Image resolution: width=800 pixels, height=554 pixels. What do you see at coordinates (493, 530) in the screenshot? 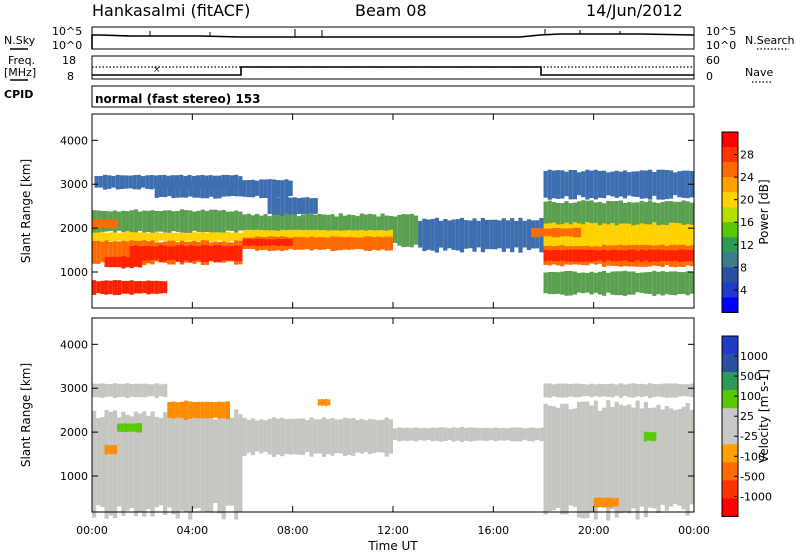
I see `x-tick-label: 16:00` at bounding box center [493, 530].